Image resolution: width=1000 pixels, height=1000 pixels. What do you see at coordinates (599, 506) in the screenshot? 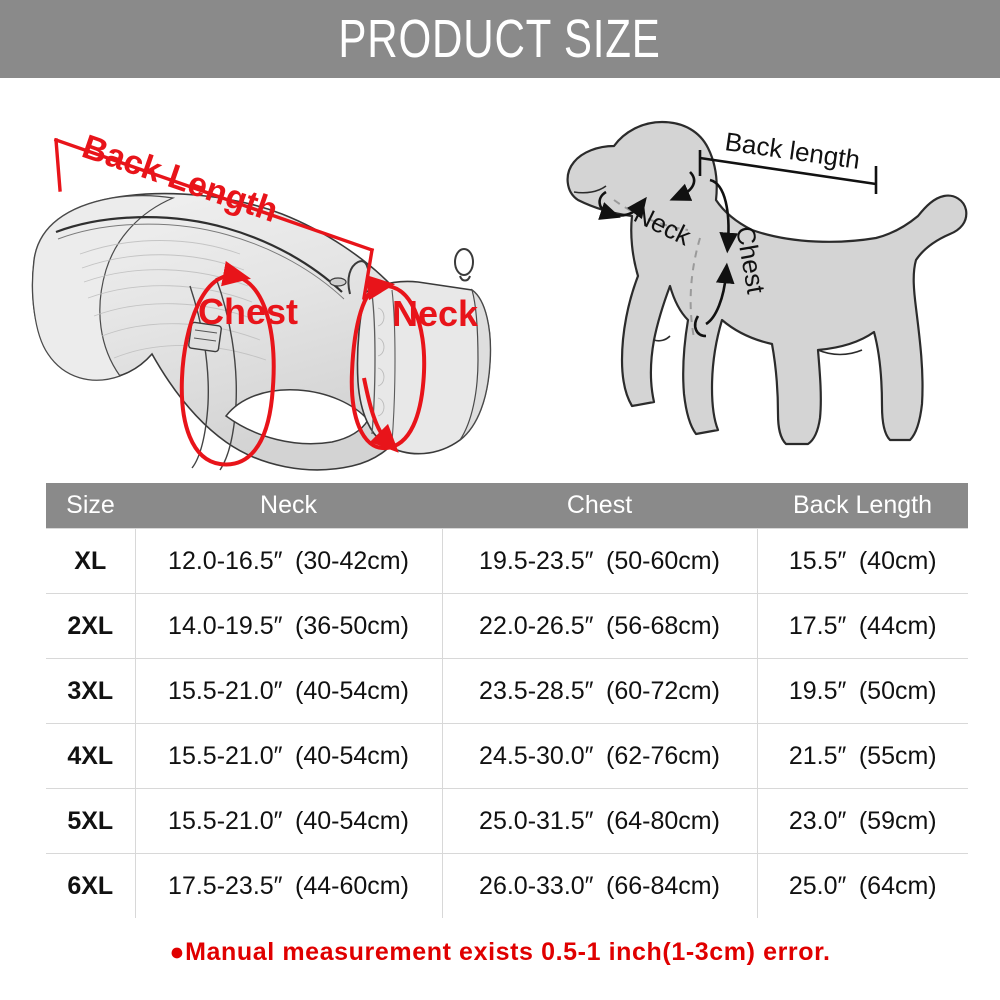
I see `column-header-chest: Chest` at bounding box center [599, 506].